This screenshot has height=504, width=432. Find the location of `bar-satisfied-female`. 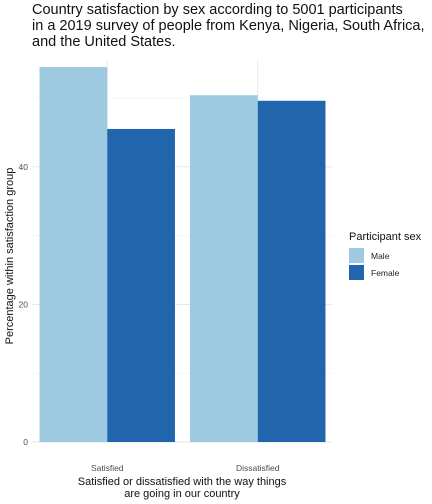

bar-satisfied-female is located at coordinates (141, 285).